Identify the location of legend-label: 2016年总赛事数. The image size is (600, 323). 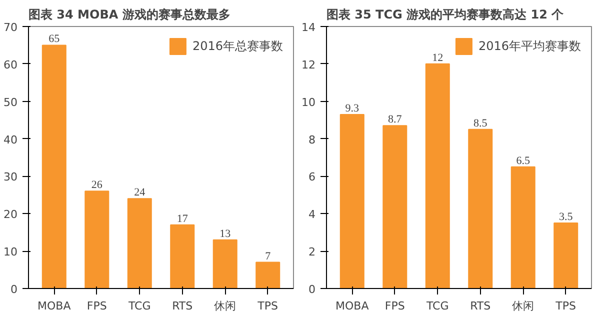
(237, 46).